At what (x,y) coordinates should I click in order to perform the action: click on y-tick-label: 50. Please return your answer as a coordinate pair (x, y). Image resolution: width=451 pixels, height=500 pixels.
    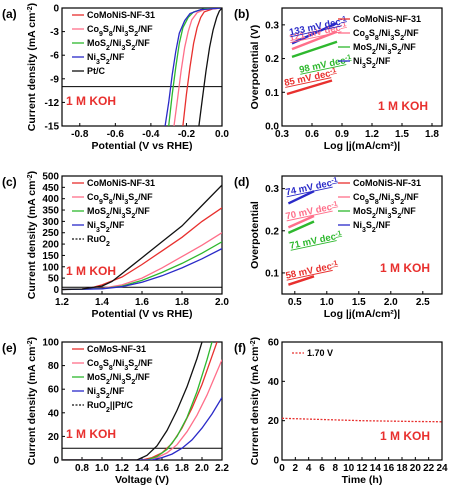
    Looking at the image, I should click on (54, 279).